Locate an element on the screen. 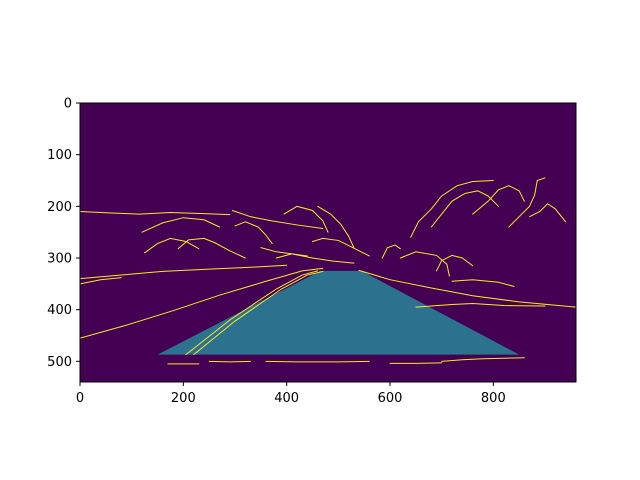 This screenshot has height=480, width=640. x-tick-label: 0 is located at coordinates (80, 398).